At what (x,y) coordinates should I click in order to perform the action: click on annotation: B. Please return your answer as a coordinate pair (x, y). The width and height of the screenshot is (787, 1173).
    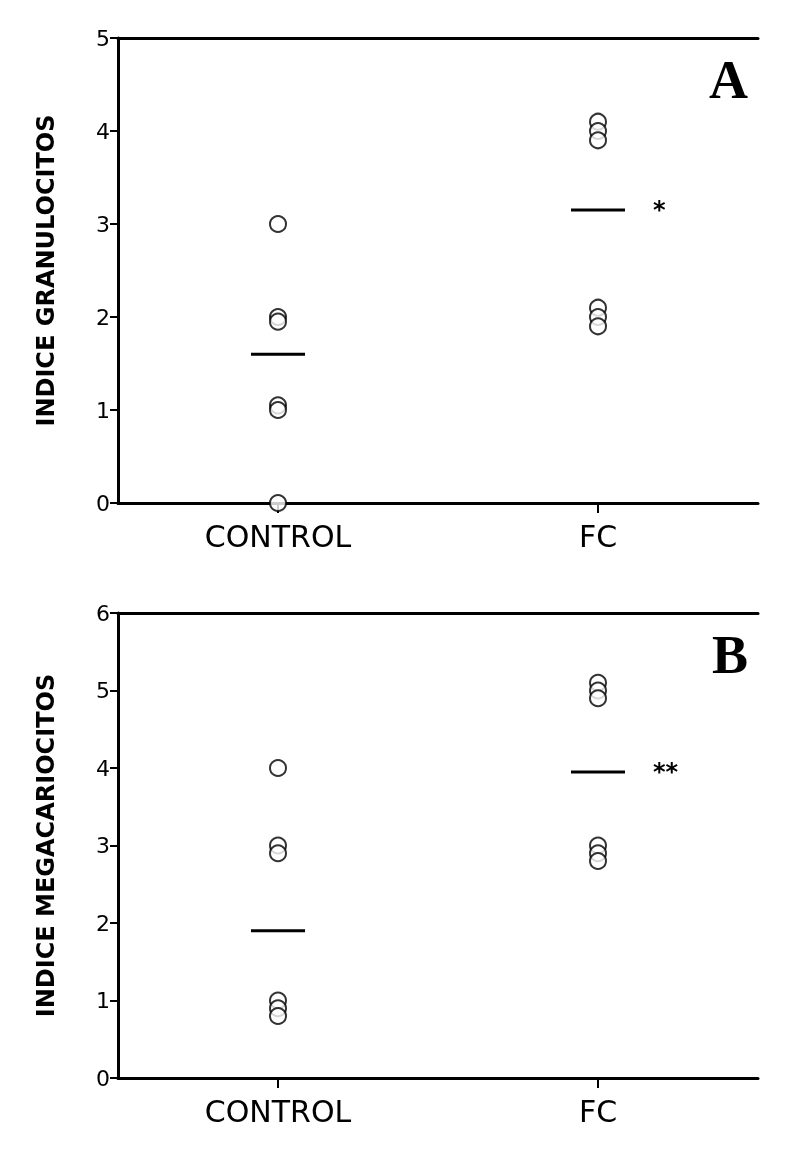
    Looking at the image, I should click on (730, 655).